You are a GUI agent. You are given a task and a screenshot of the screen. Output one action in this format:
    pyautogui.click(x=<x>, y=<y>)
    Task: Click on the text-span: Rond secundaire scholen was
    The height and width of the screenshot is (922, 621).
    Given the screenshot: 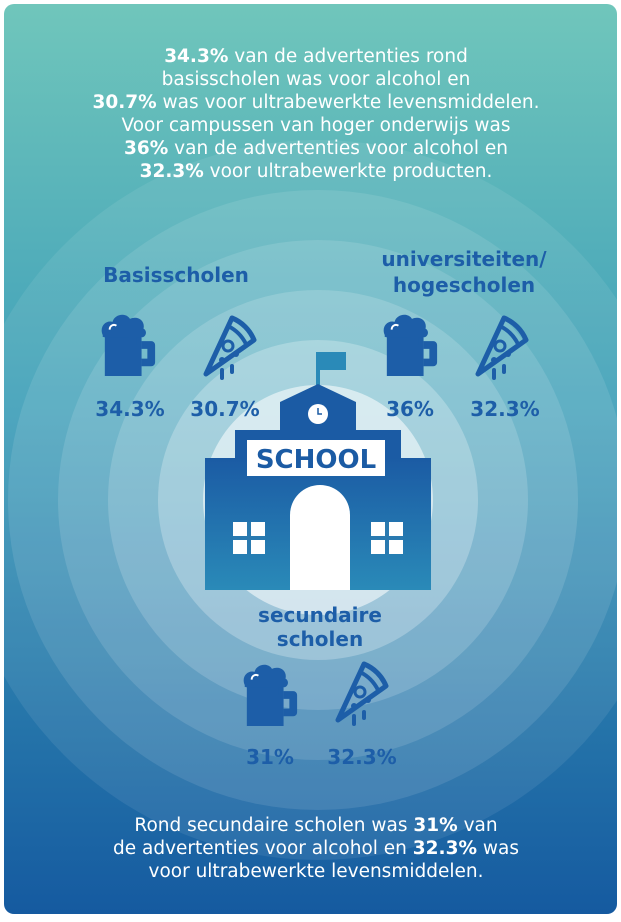 What is the action you would take?
    pyautogui.click(x=273, y=825)
    